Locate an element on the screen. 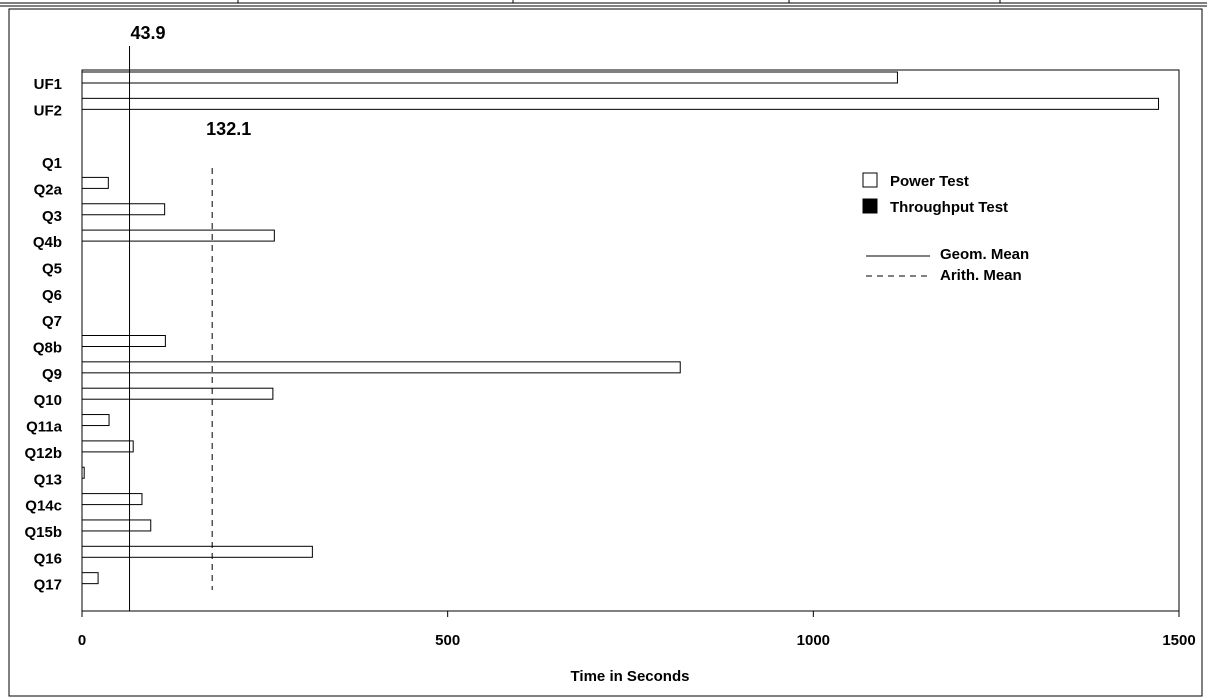 This screenshot has height=700, width=1207. category-label: Q6 is located at coordinates (52, 295).